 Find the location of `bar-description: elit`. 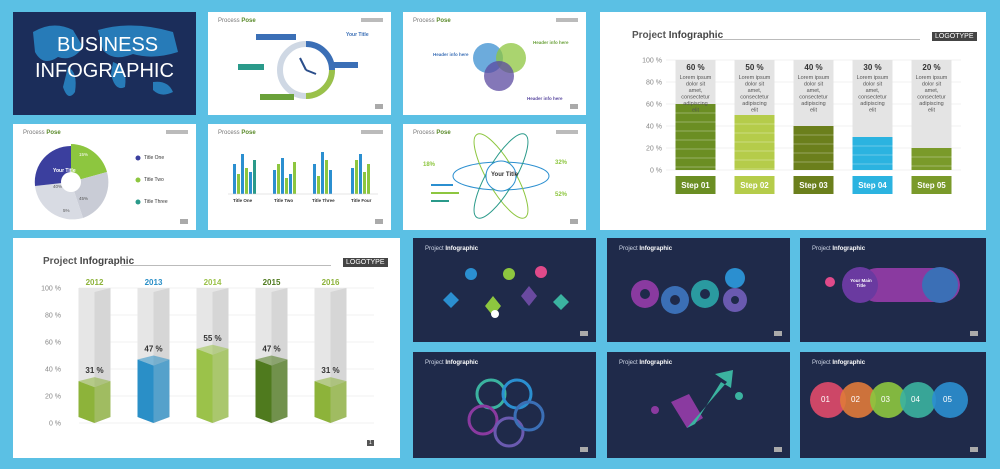

bar-description: elit is located at coordinates (755, 111).